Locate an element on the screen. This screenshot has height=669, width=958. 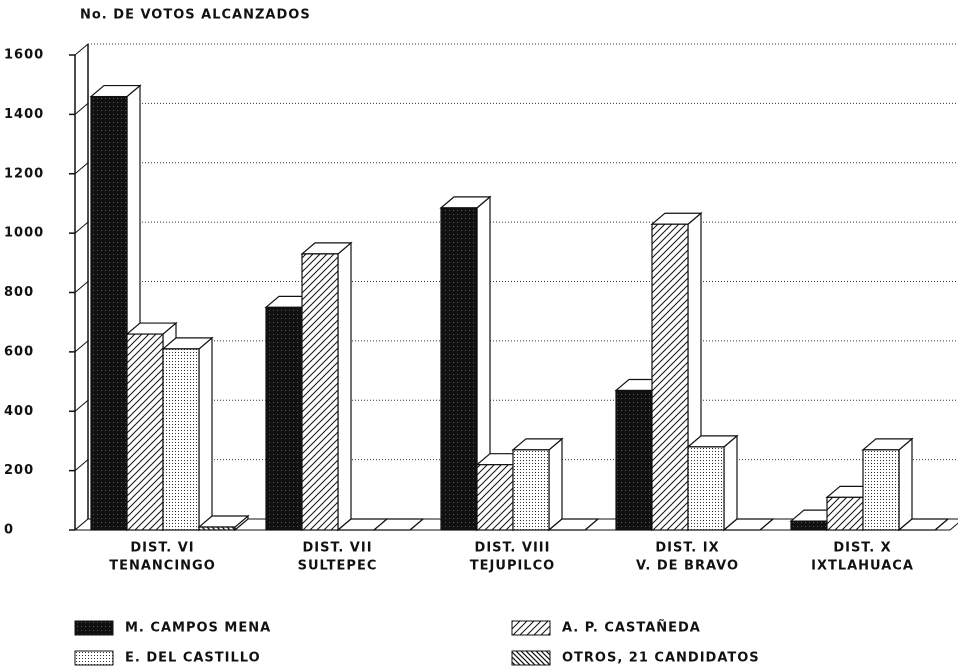
legend-label: A. P. CASTAÑEDA is located at coordinates (631, 628).